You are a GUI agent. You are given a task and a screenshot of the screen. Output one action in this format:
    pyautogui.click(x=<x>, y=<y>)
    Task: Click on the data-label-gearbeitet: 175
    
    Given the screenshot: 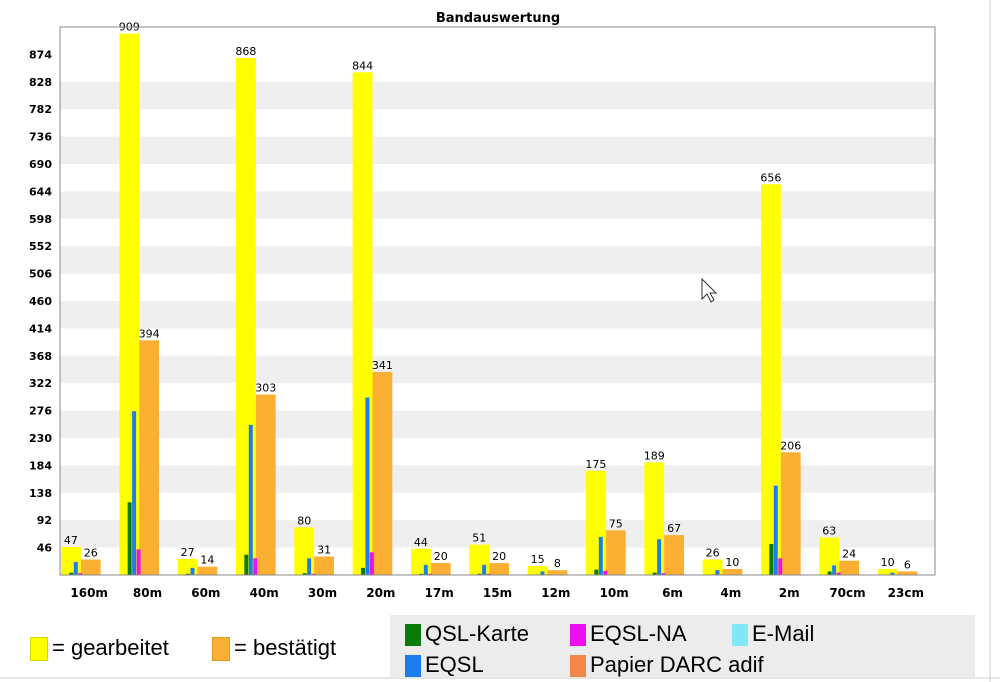 What is the action you would take?
    pyautogui.click(x=595, y=464)
    